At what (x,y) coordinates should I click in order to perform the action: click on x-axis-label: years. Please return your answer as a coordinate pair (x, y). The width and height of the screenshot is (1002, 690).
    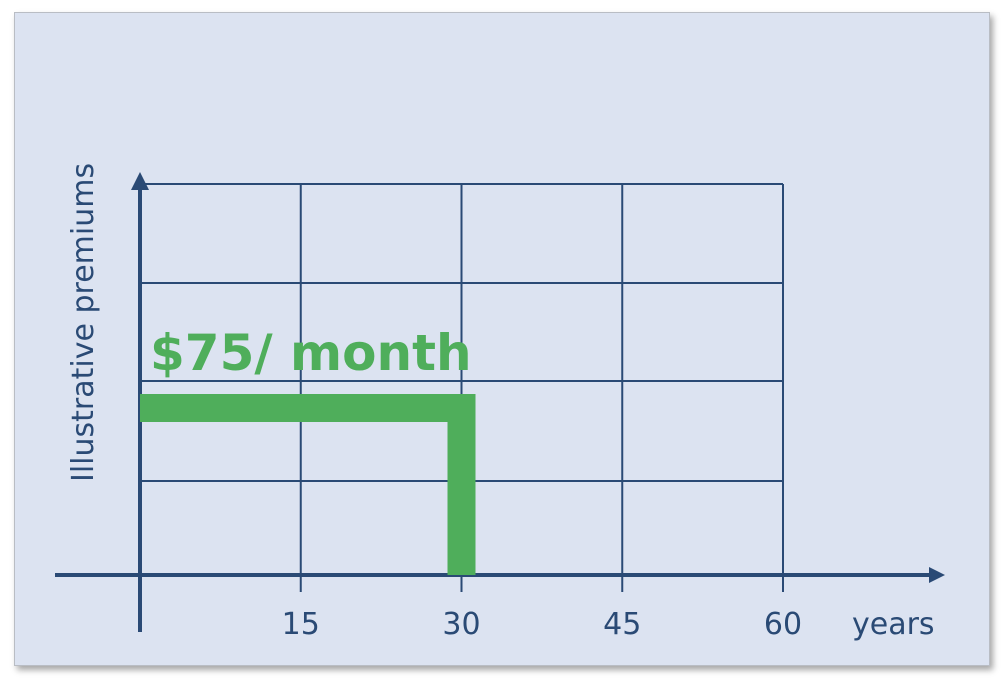
    Looking at the image, I should click on (893, 624).